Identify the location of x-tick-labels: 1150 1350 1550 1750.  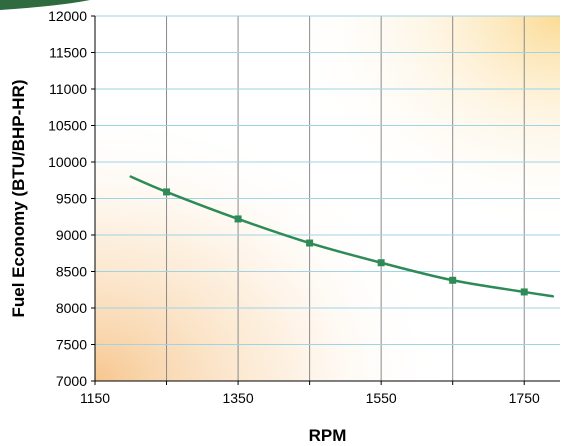
(310, 398).